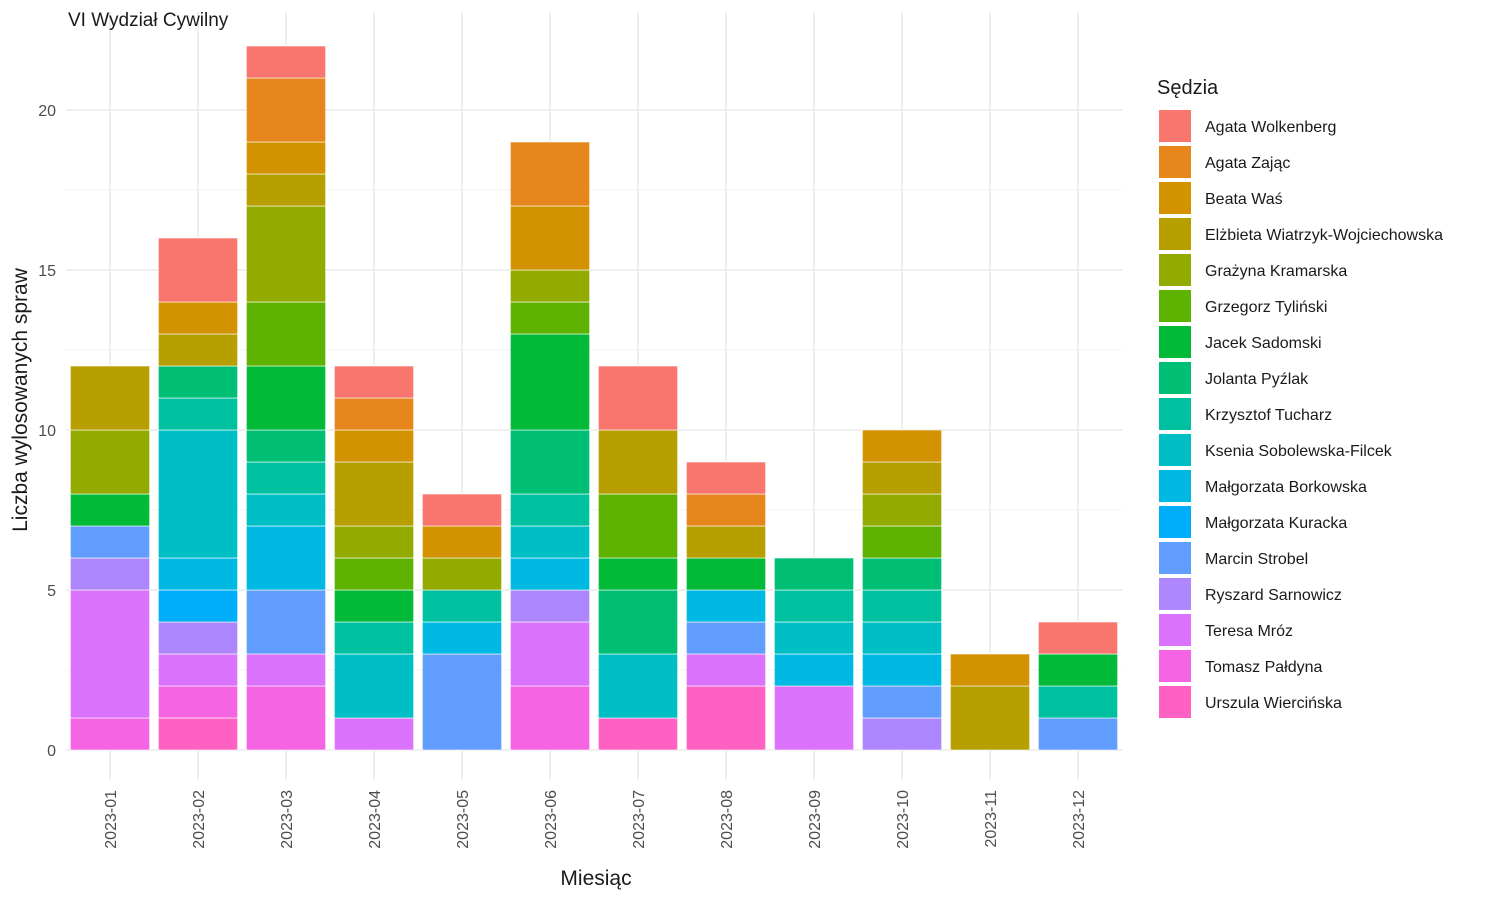 The height and width of the screenshot is (900, 1500). I want to click on x-tick-label: 2023-08, so click(727, 819).